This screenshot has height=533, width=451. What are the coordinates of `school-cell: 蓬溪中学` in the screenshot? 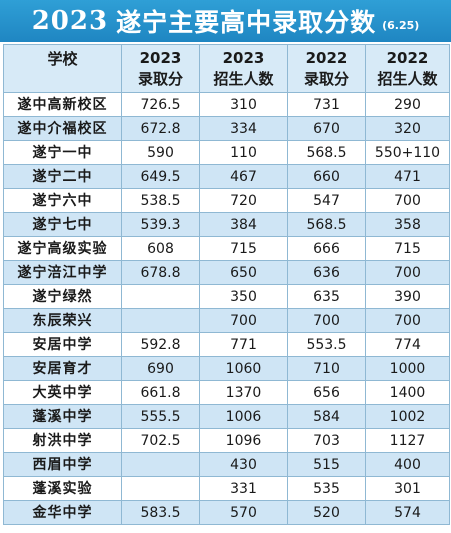 It's located at (62, 416).